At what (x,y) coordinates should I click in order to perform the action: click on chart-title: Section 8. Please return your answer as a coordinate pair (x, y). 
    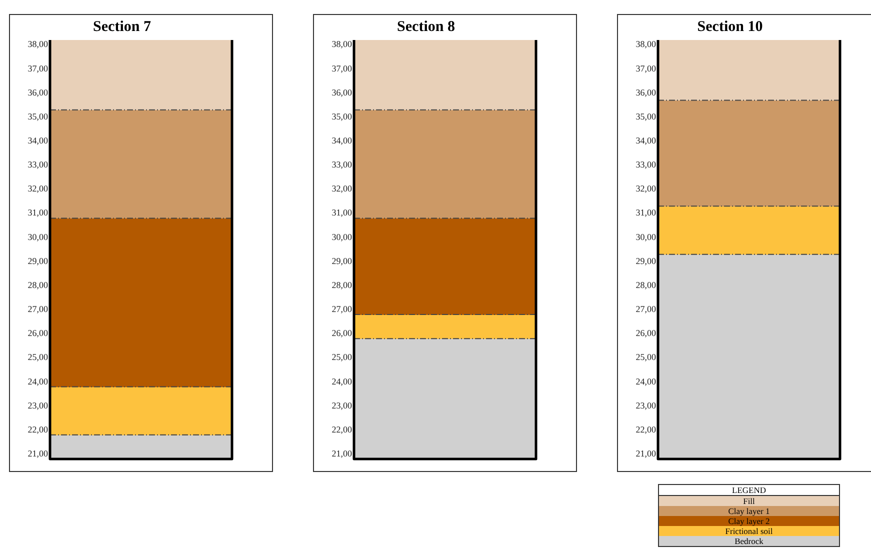
    Looking at the image, I should click on (426, 26).